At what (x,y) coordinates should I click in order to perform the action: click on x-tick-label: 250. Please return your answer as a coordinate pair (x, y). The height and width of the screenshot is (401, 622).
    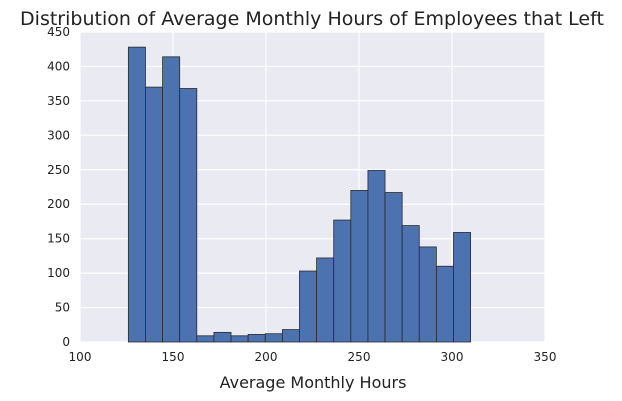
    Looking at the image, I should click on (359, 357).